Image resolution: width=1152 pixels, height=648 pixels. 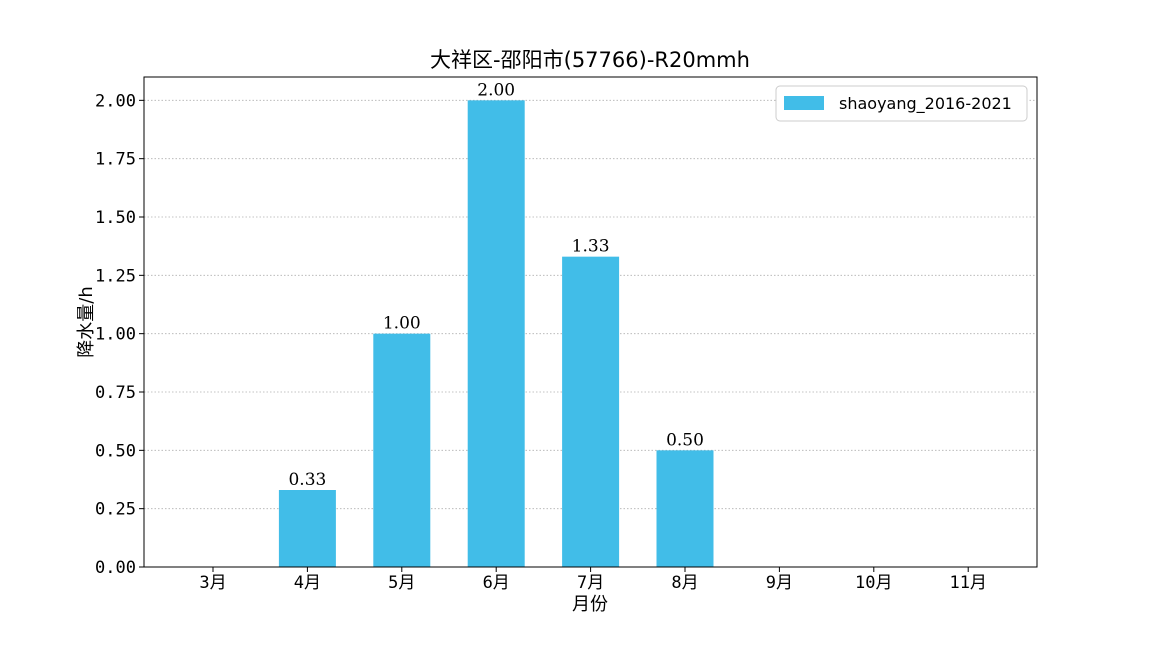 What do you see at coordinates (496, 583) in the screenshot?
I see `x-tick-label: 6月` at bounding box center [496, 583].